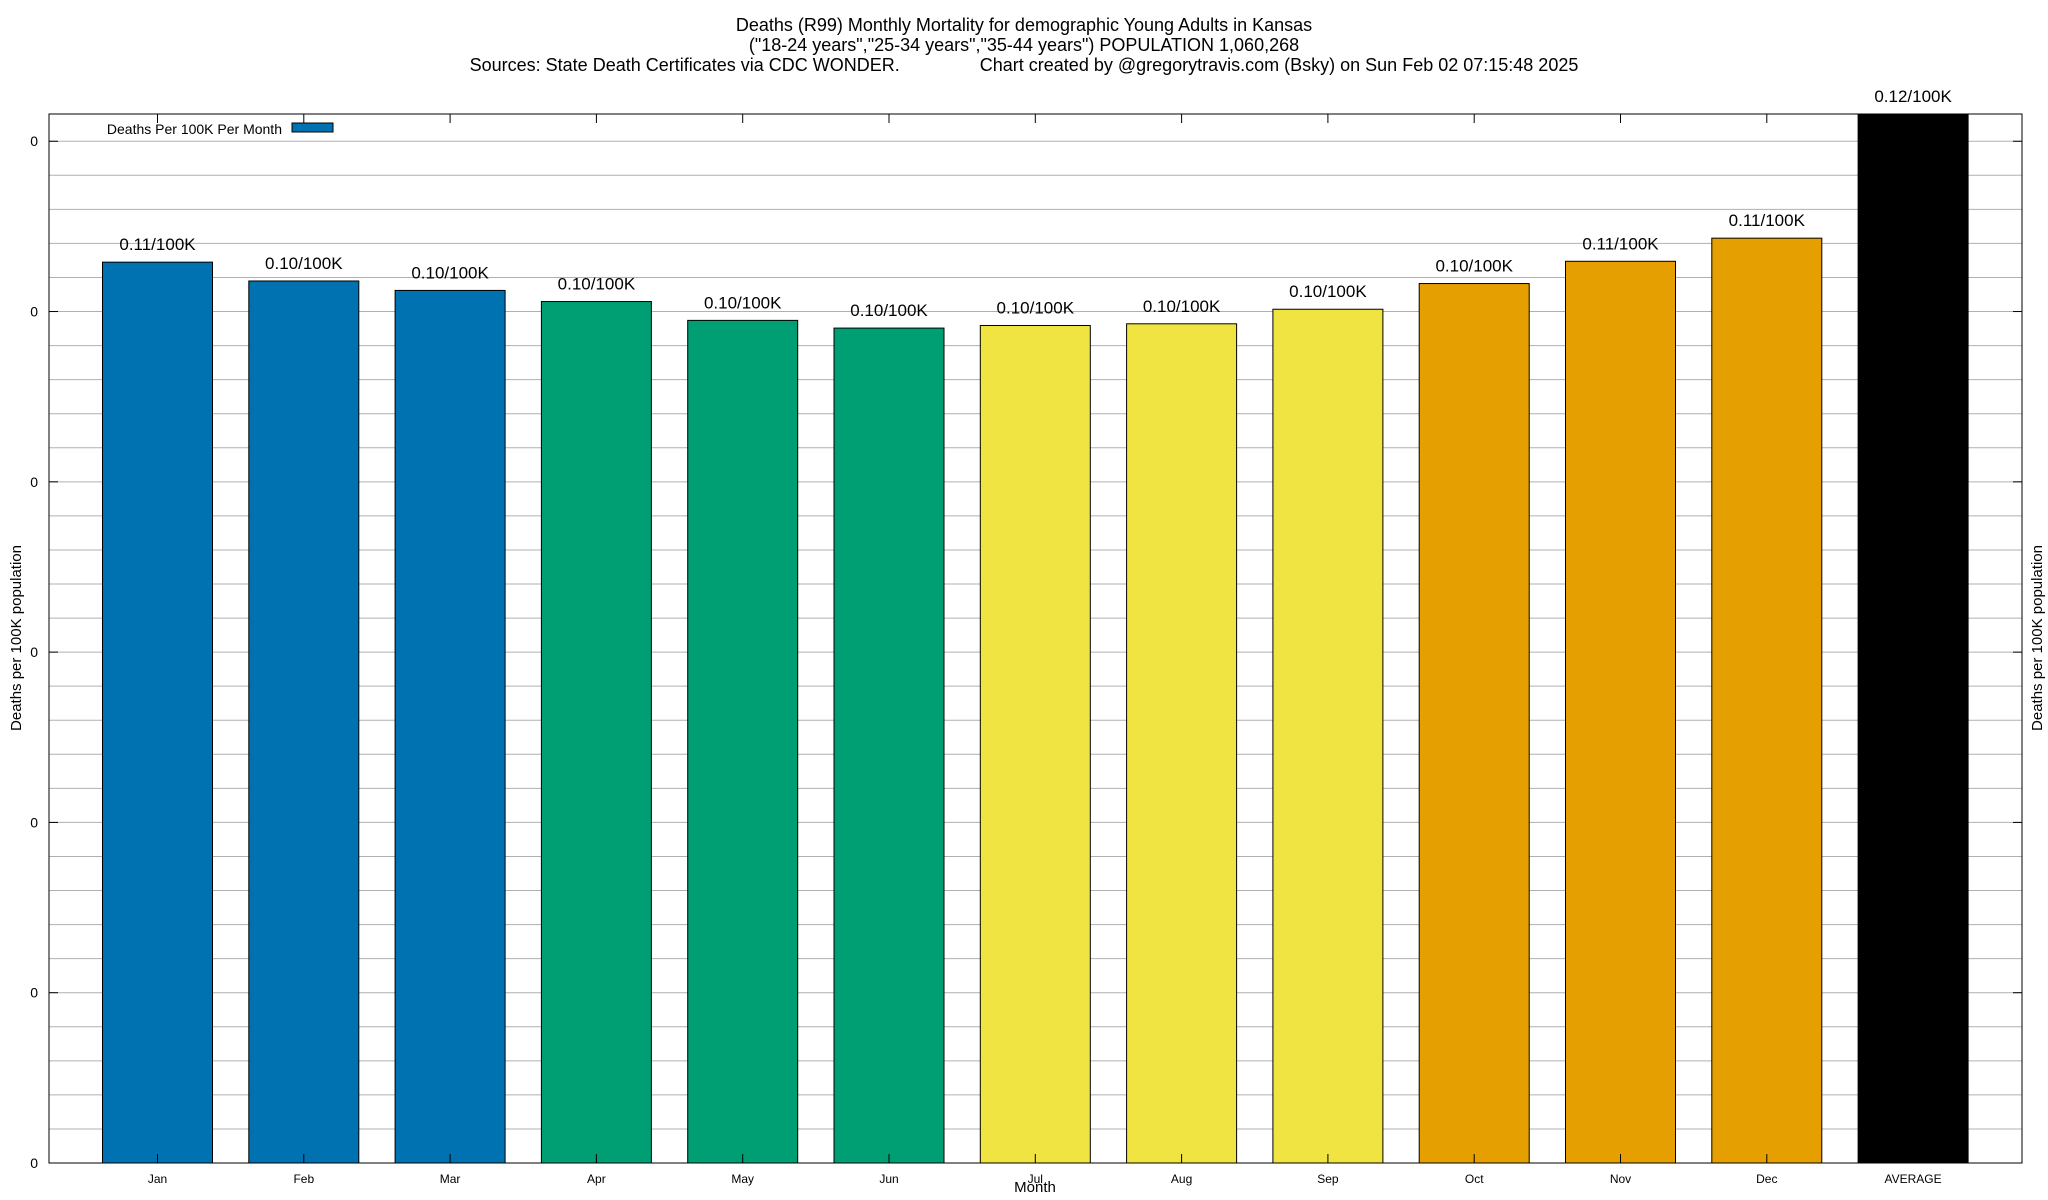 The height and width of the screenshot is (1200, 2048). I want to click on x-tick-label: AVERAGE, so click(1913, 1179).